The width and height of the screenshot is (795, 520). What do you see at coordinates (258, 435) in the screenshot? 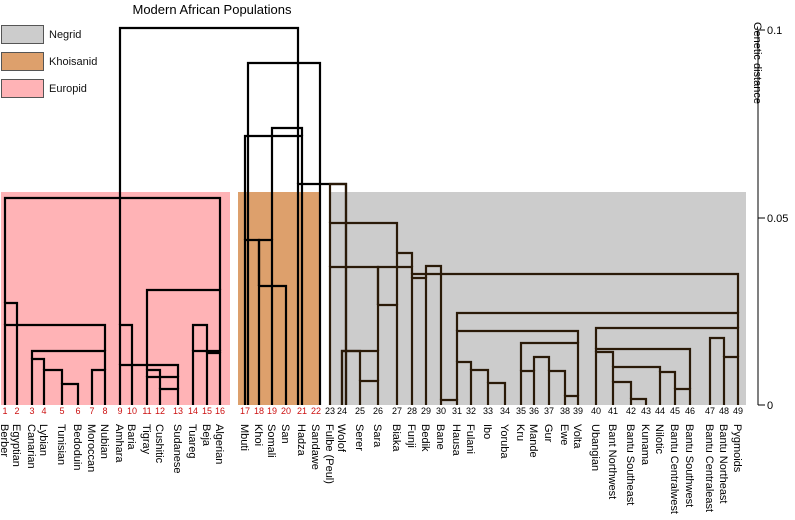
I see `leaf-name-18: Khoi` at bounding box center [258, 435].